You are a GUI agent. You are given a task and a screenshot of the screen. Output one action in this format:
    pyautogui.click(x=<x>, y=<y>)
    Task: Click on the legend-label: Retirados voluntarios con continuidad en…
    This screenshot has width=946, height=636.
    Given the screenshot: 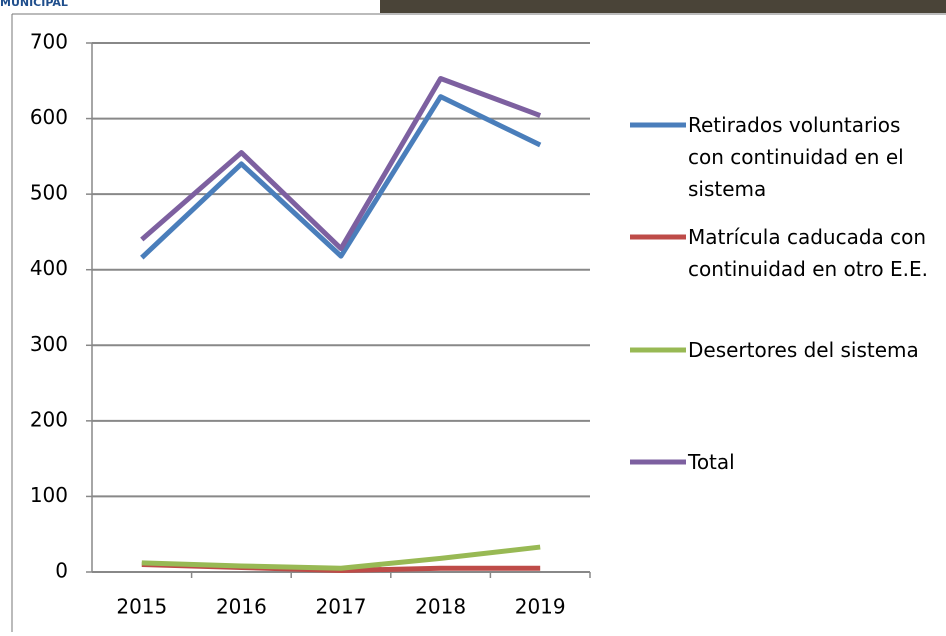 What is the action you would take?
    pyautogui.click(x=796, y=157)
    